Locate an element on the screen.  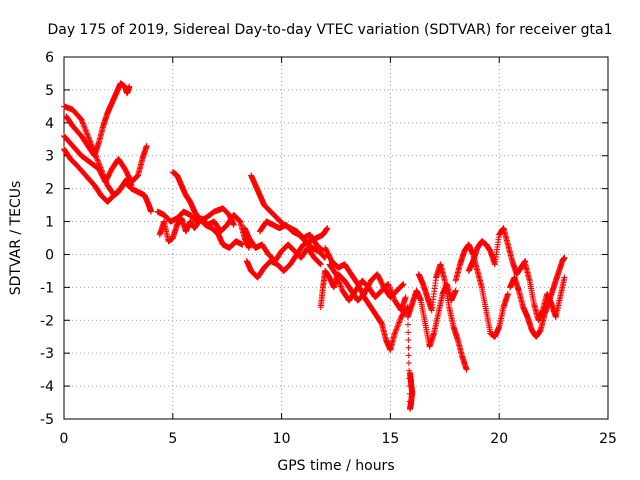
data-point-track-d is located at coordinates (129, 86).